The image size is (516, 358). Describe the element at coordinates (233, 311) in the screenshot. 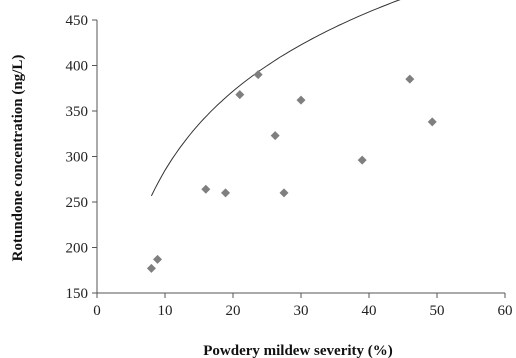

I see `x-tick-label: 20` at that location.